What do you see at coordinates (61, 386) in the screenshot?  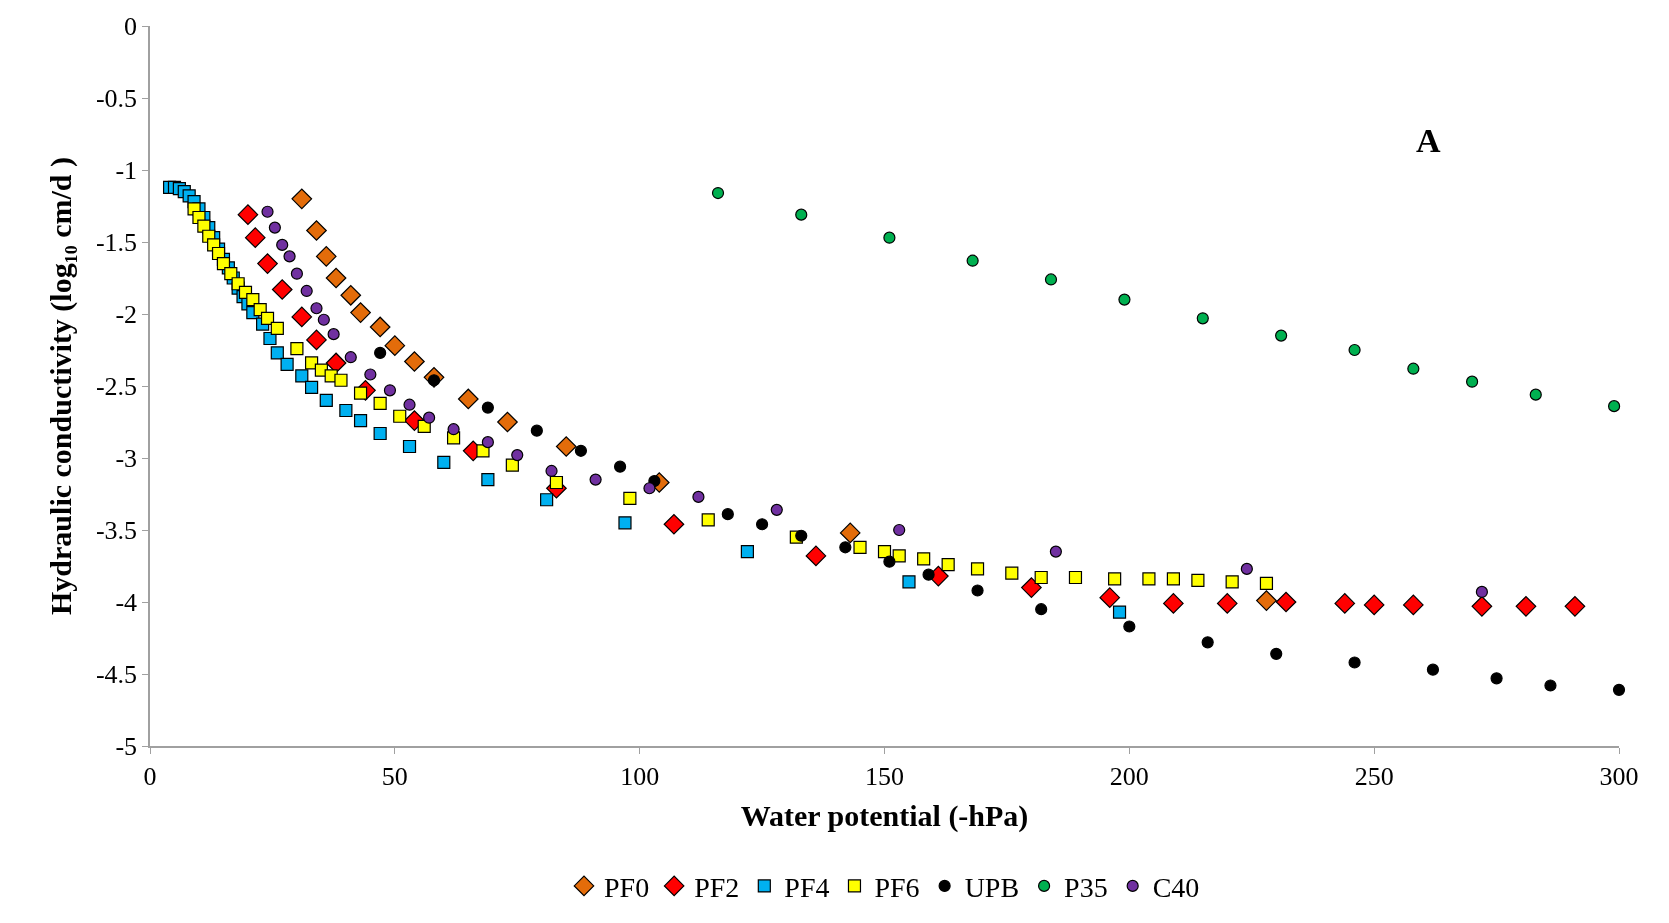 I see `y-axis-title: Hydraulic conductivity (log₁₀ cm/d )` at bounding box center [61, 386].